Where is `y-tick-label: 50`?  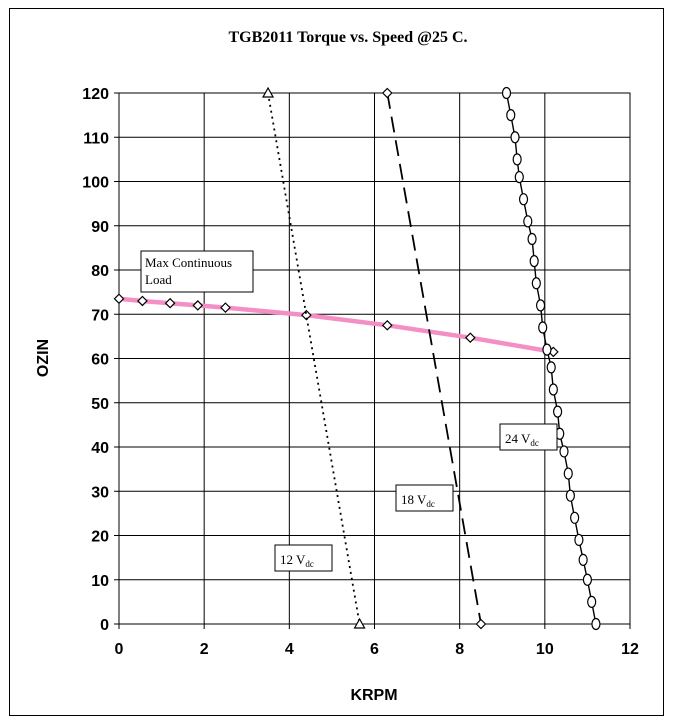
y-tick-label: 50 is located at coordinates (100, 404).